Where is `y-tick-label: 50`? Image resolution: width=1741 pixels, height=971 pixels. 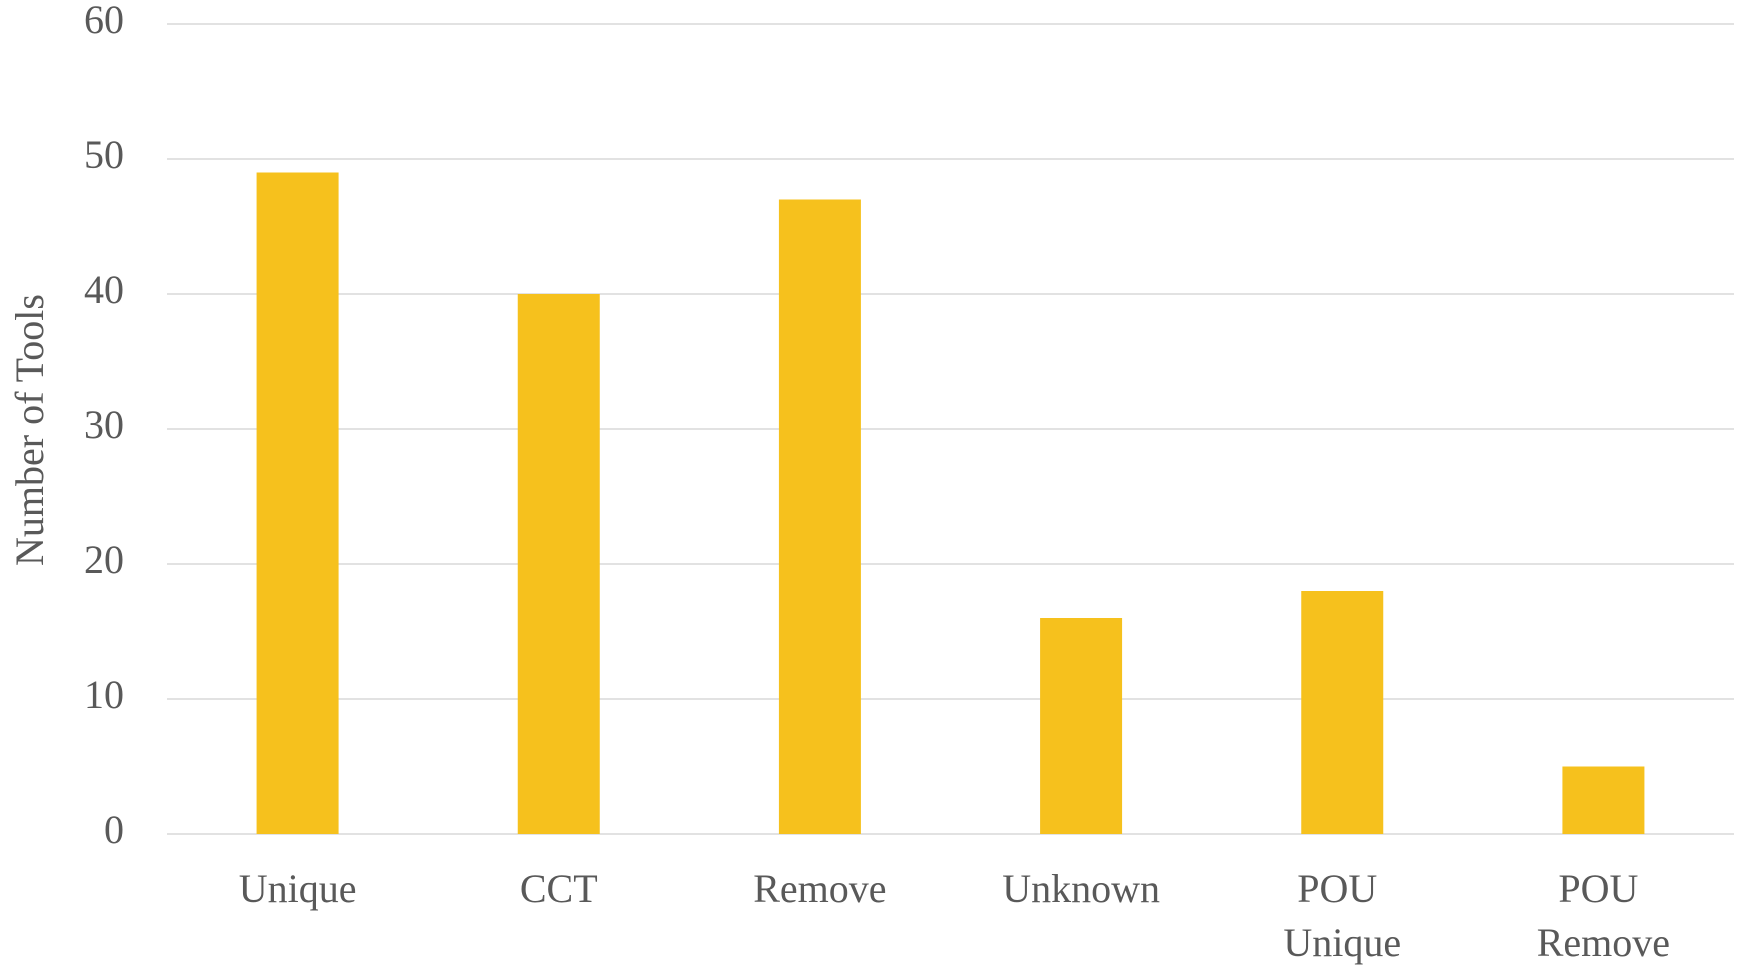
y-tick-label: 50 is located at coordinates (104, 154).